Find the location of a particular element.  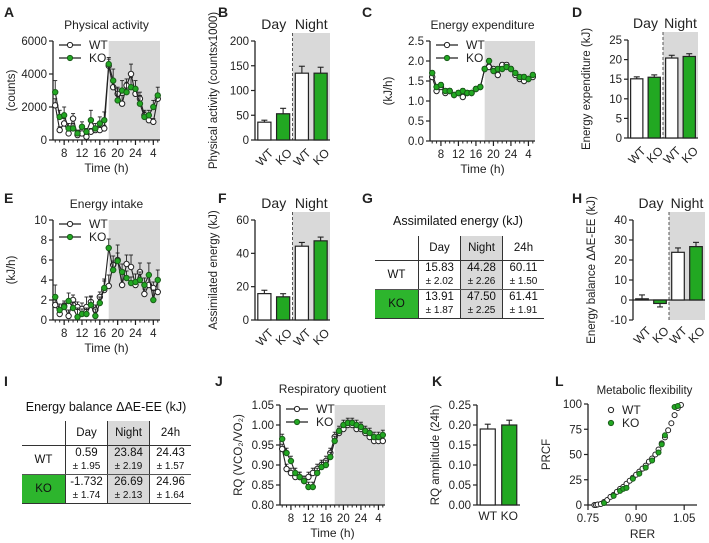

y-tick-label: 50 is located at coordinates (242, 116).